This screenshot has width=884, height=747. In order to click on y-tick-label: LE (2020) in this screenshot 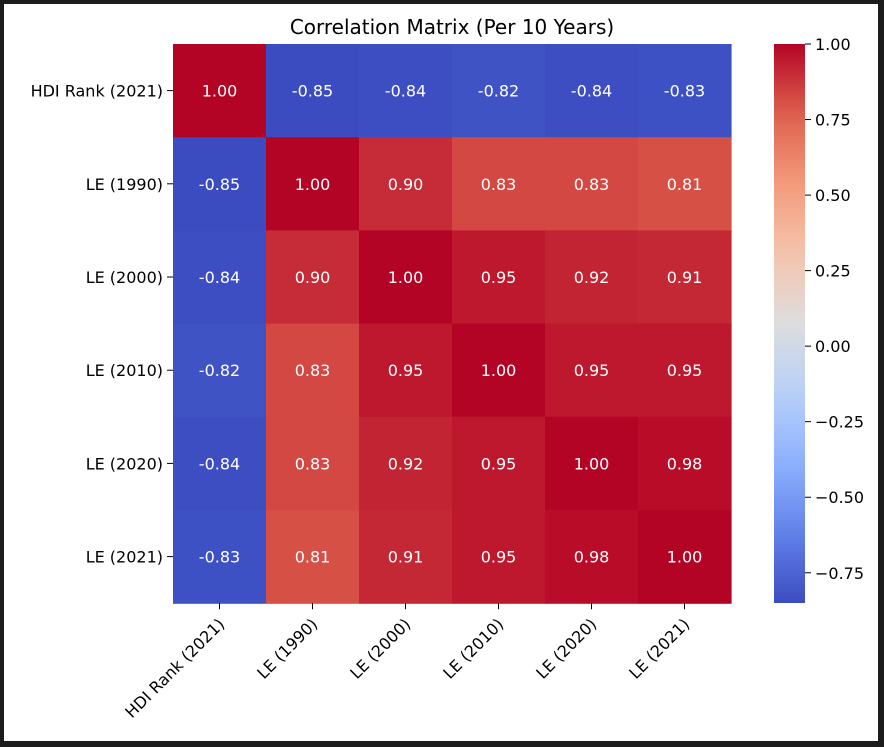, I will do `click(124, 463)`.